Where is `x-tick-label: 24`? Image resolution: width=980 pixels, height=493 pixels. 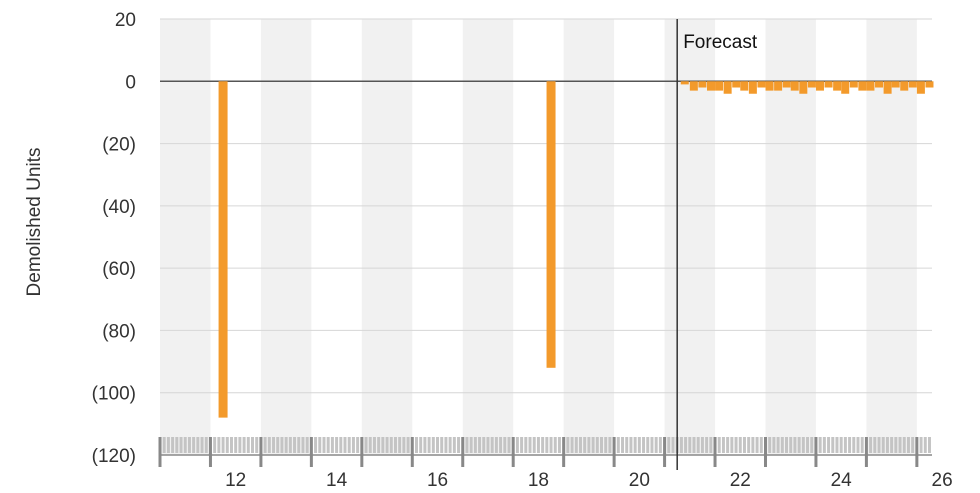
x-tick-label: 24 is located at coordinates (842, 480).